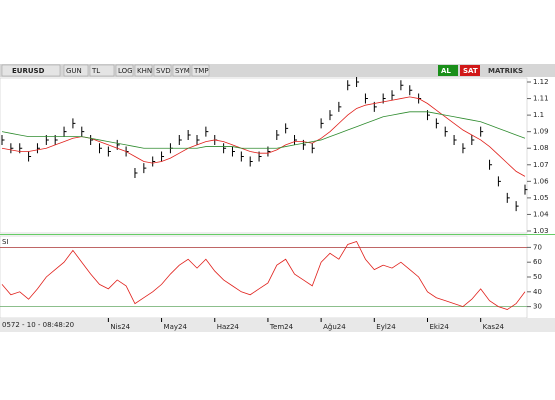 The width and height of the screenshot is (555, 400). I want to click on y-tick-label: 1.06, so click(541, 181).